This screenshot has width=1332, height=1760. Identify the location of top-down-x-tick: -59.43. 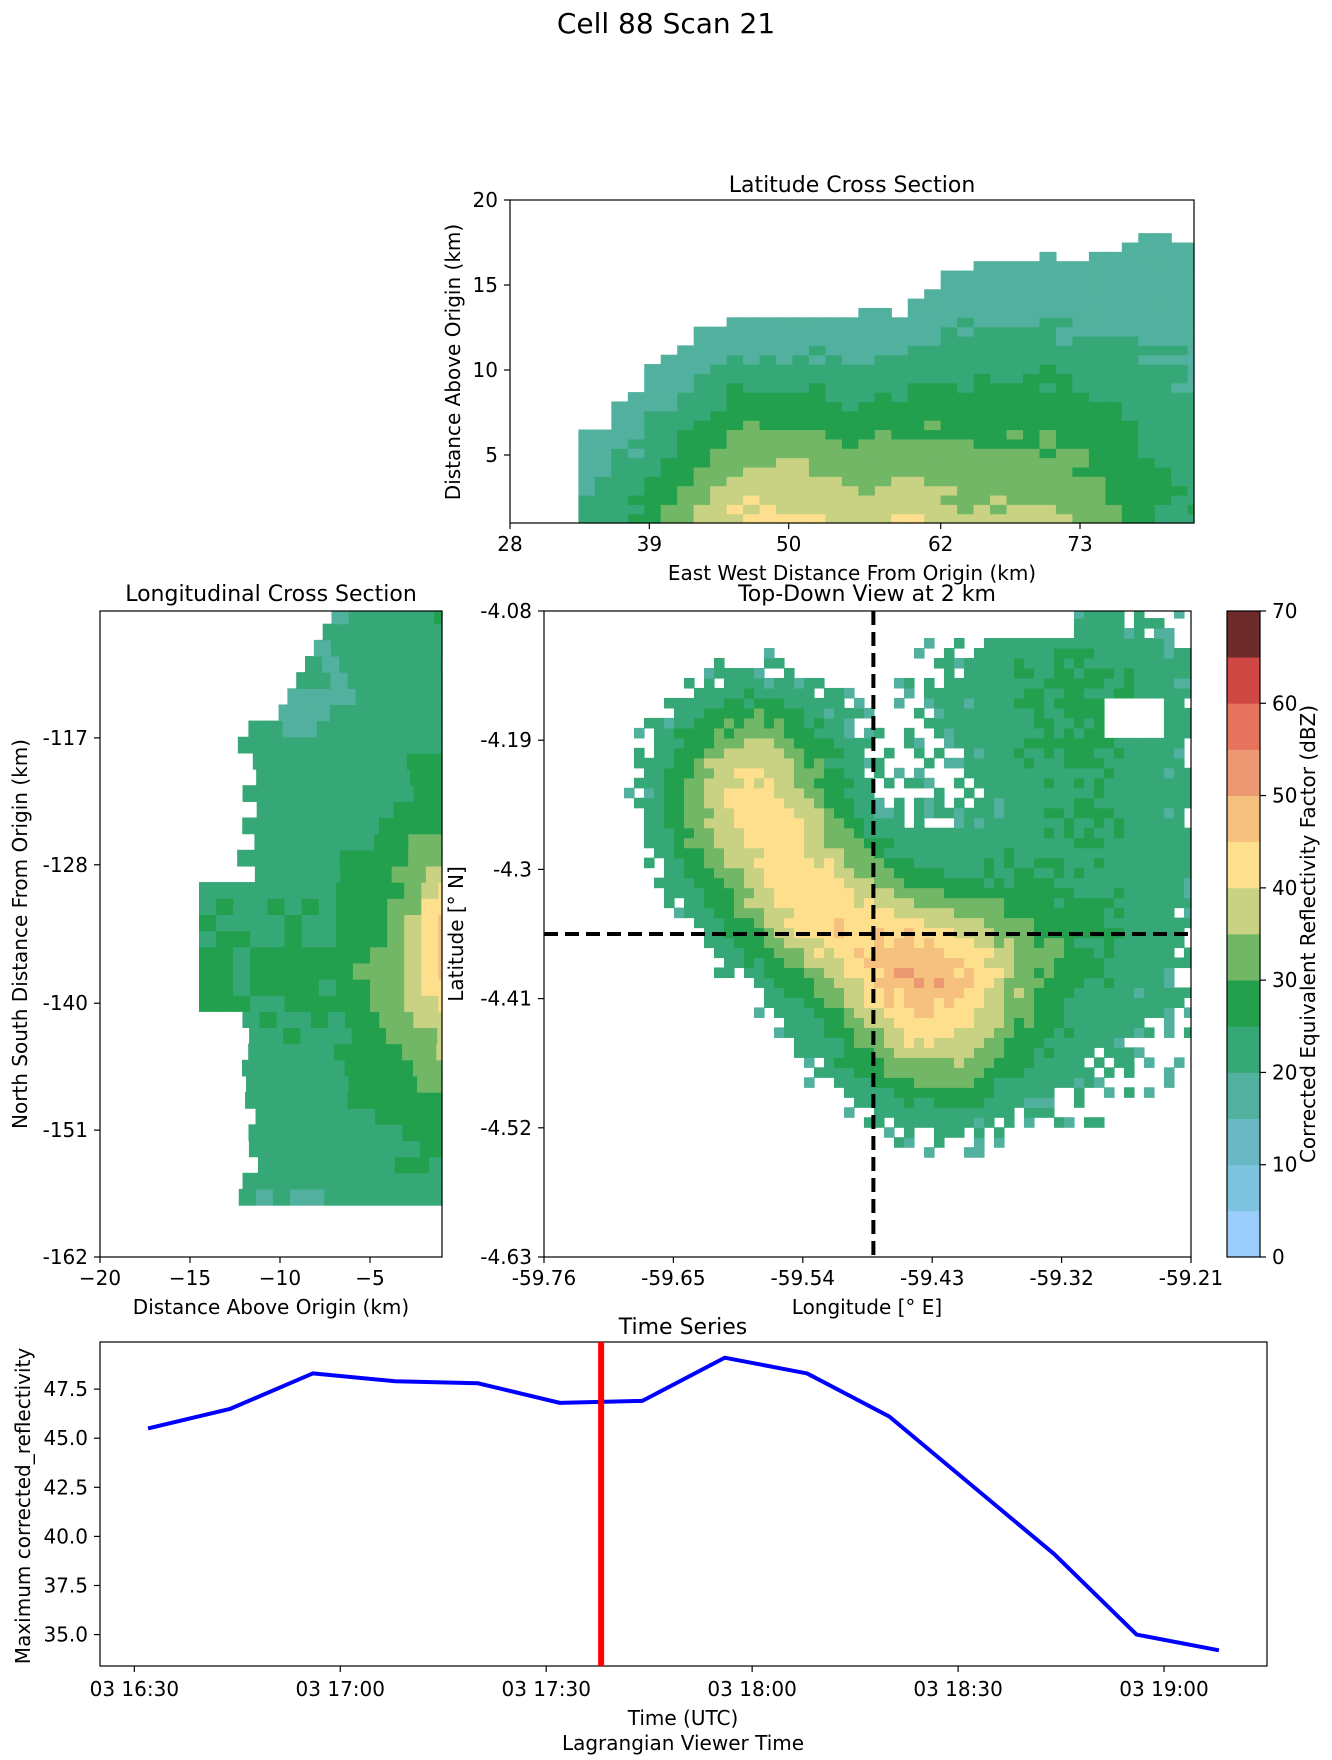
(932, 1278).